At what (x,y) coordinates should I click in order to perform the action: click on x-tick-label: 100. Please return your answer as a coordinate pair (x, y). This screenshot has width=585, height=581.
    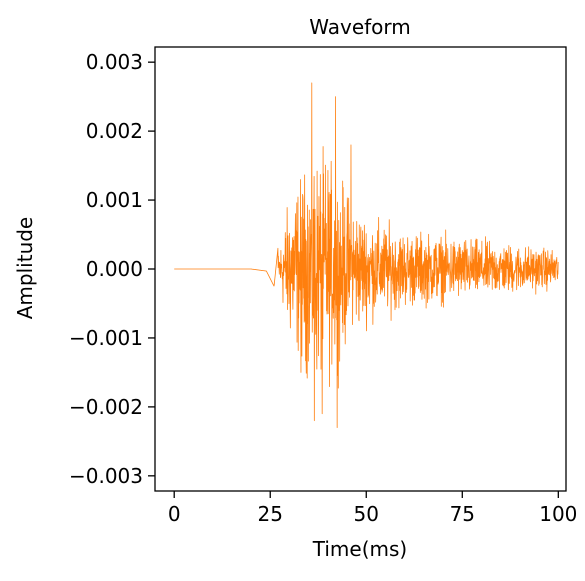
    Looking at the image, I should click on (558, 514).